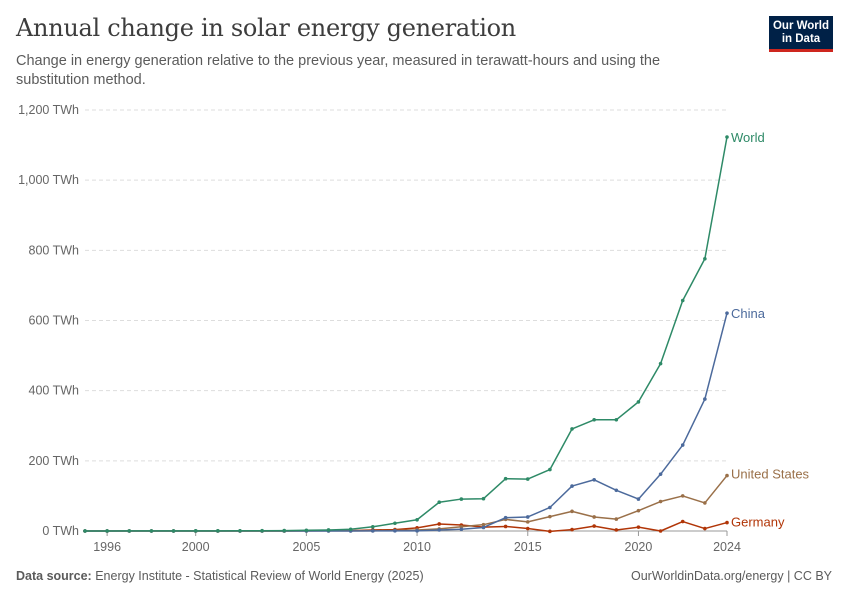 The height and width of the screenshot is (600, 850). I want to click on series-line-united-states, so click(406, 503).